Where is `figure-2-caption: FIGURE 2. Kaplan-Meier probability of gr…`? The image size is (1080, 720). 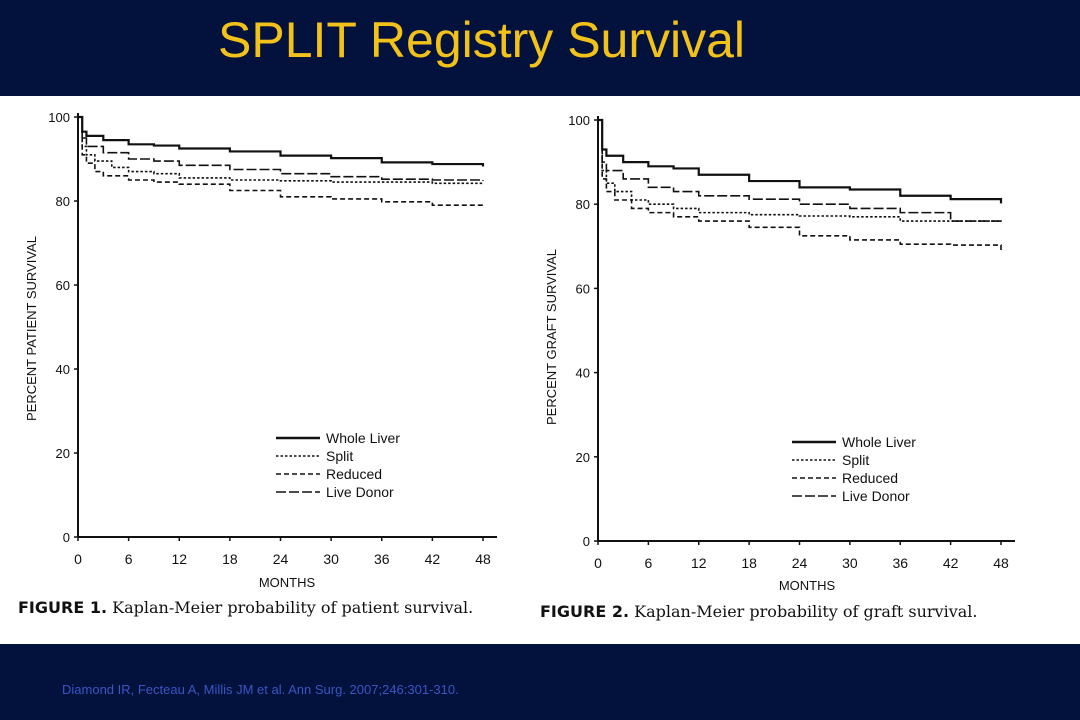 figure-2-caption: FIGURE 2. Kaplan-Meier probability of gr… is located at coordinates (758, 611).